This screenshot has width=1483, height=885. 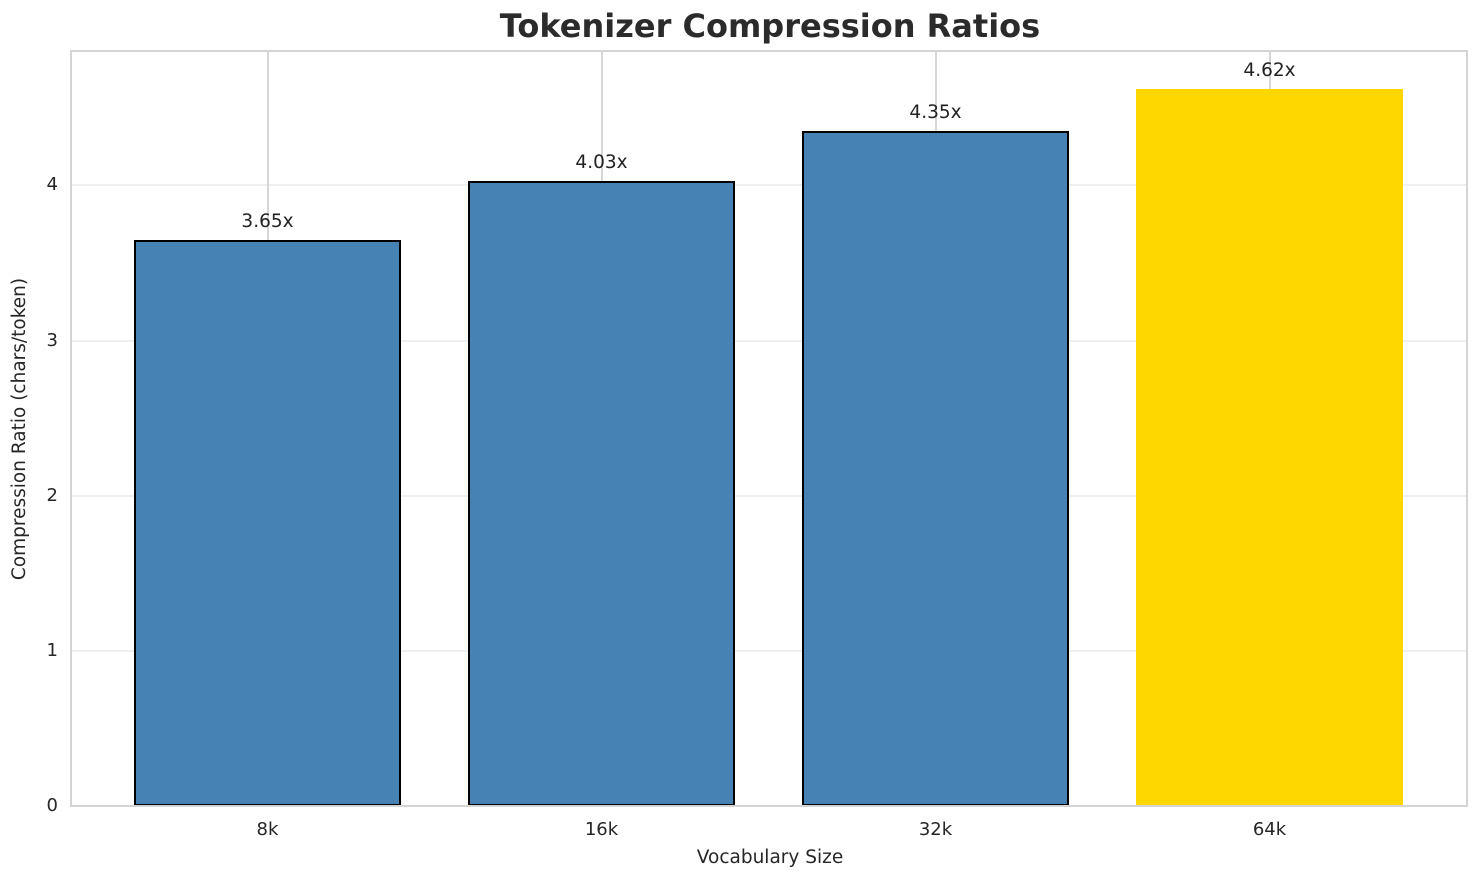 I want to click on y-axis-label: Compression Ratio (chars/token), so click(x=19, y=429).